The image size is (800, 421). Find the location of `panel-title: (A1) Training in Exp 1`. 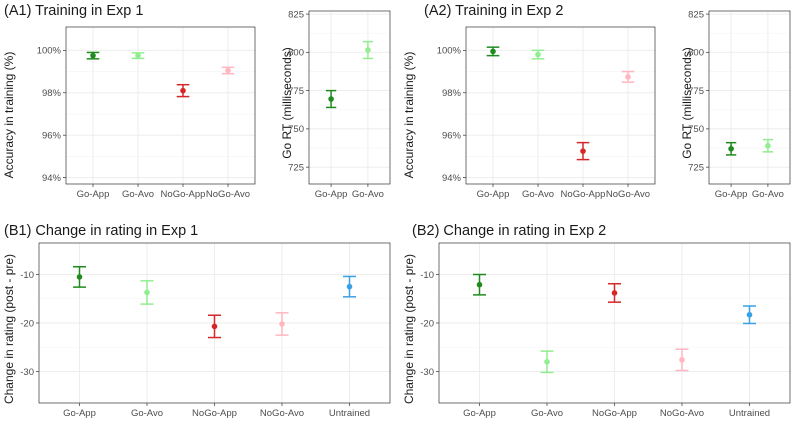

panel-title: (A1) Training in Exp 1 is located at coordinates (73, 11).